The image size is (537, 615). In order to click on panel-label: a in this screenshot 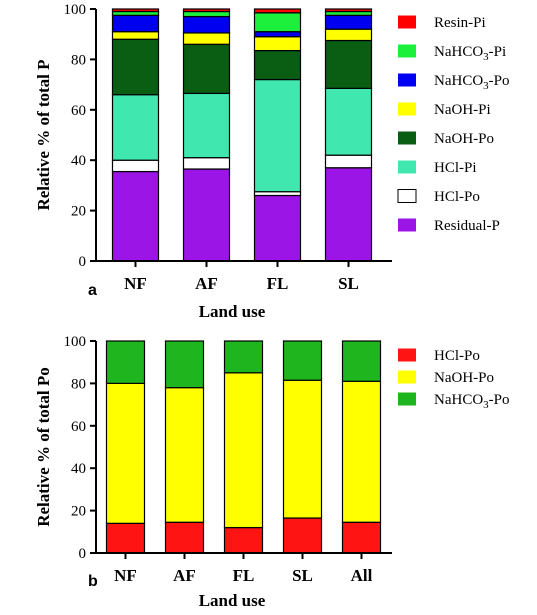, I will do `click(92, 290)`.